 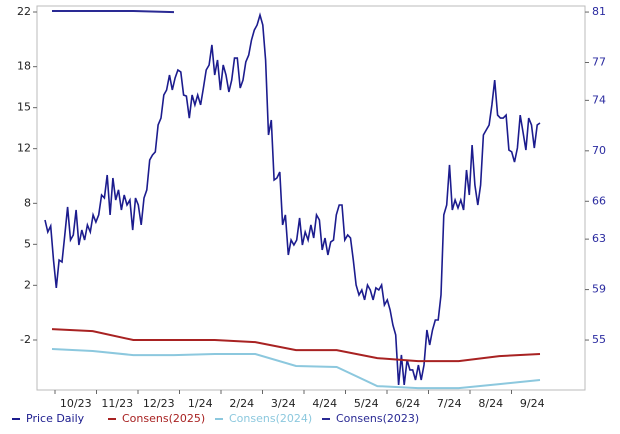 I want to click on y2-tick-label: 66, so click(x=599, y=200).